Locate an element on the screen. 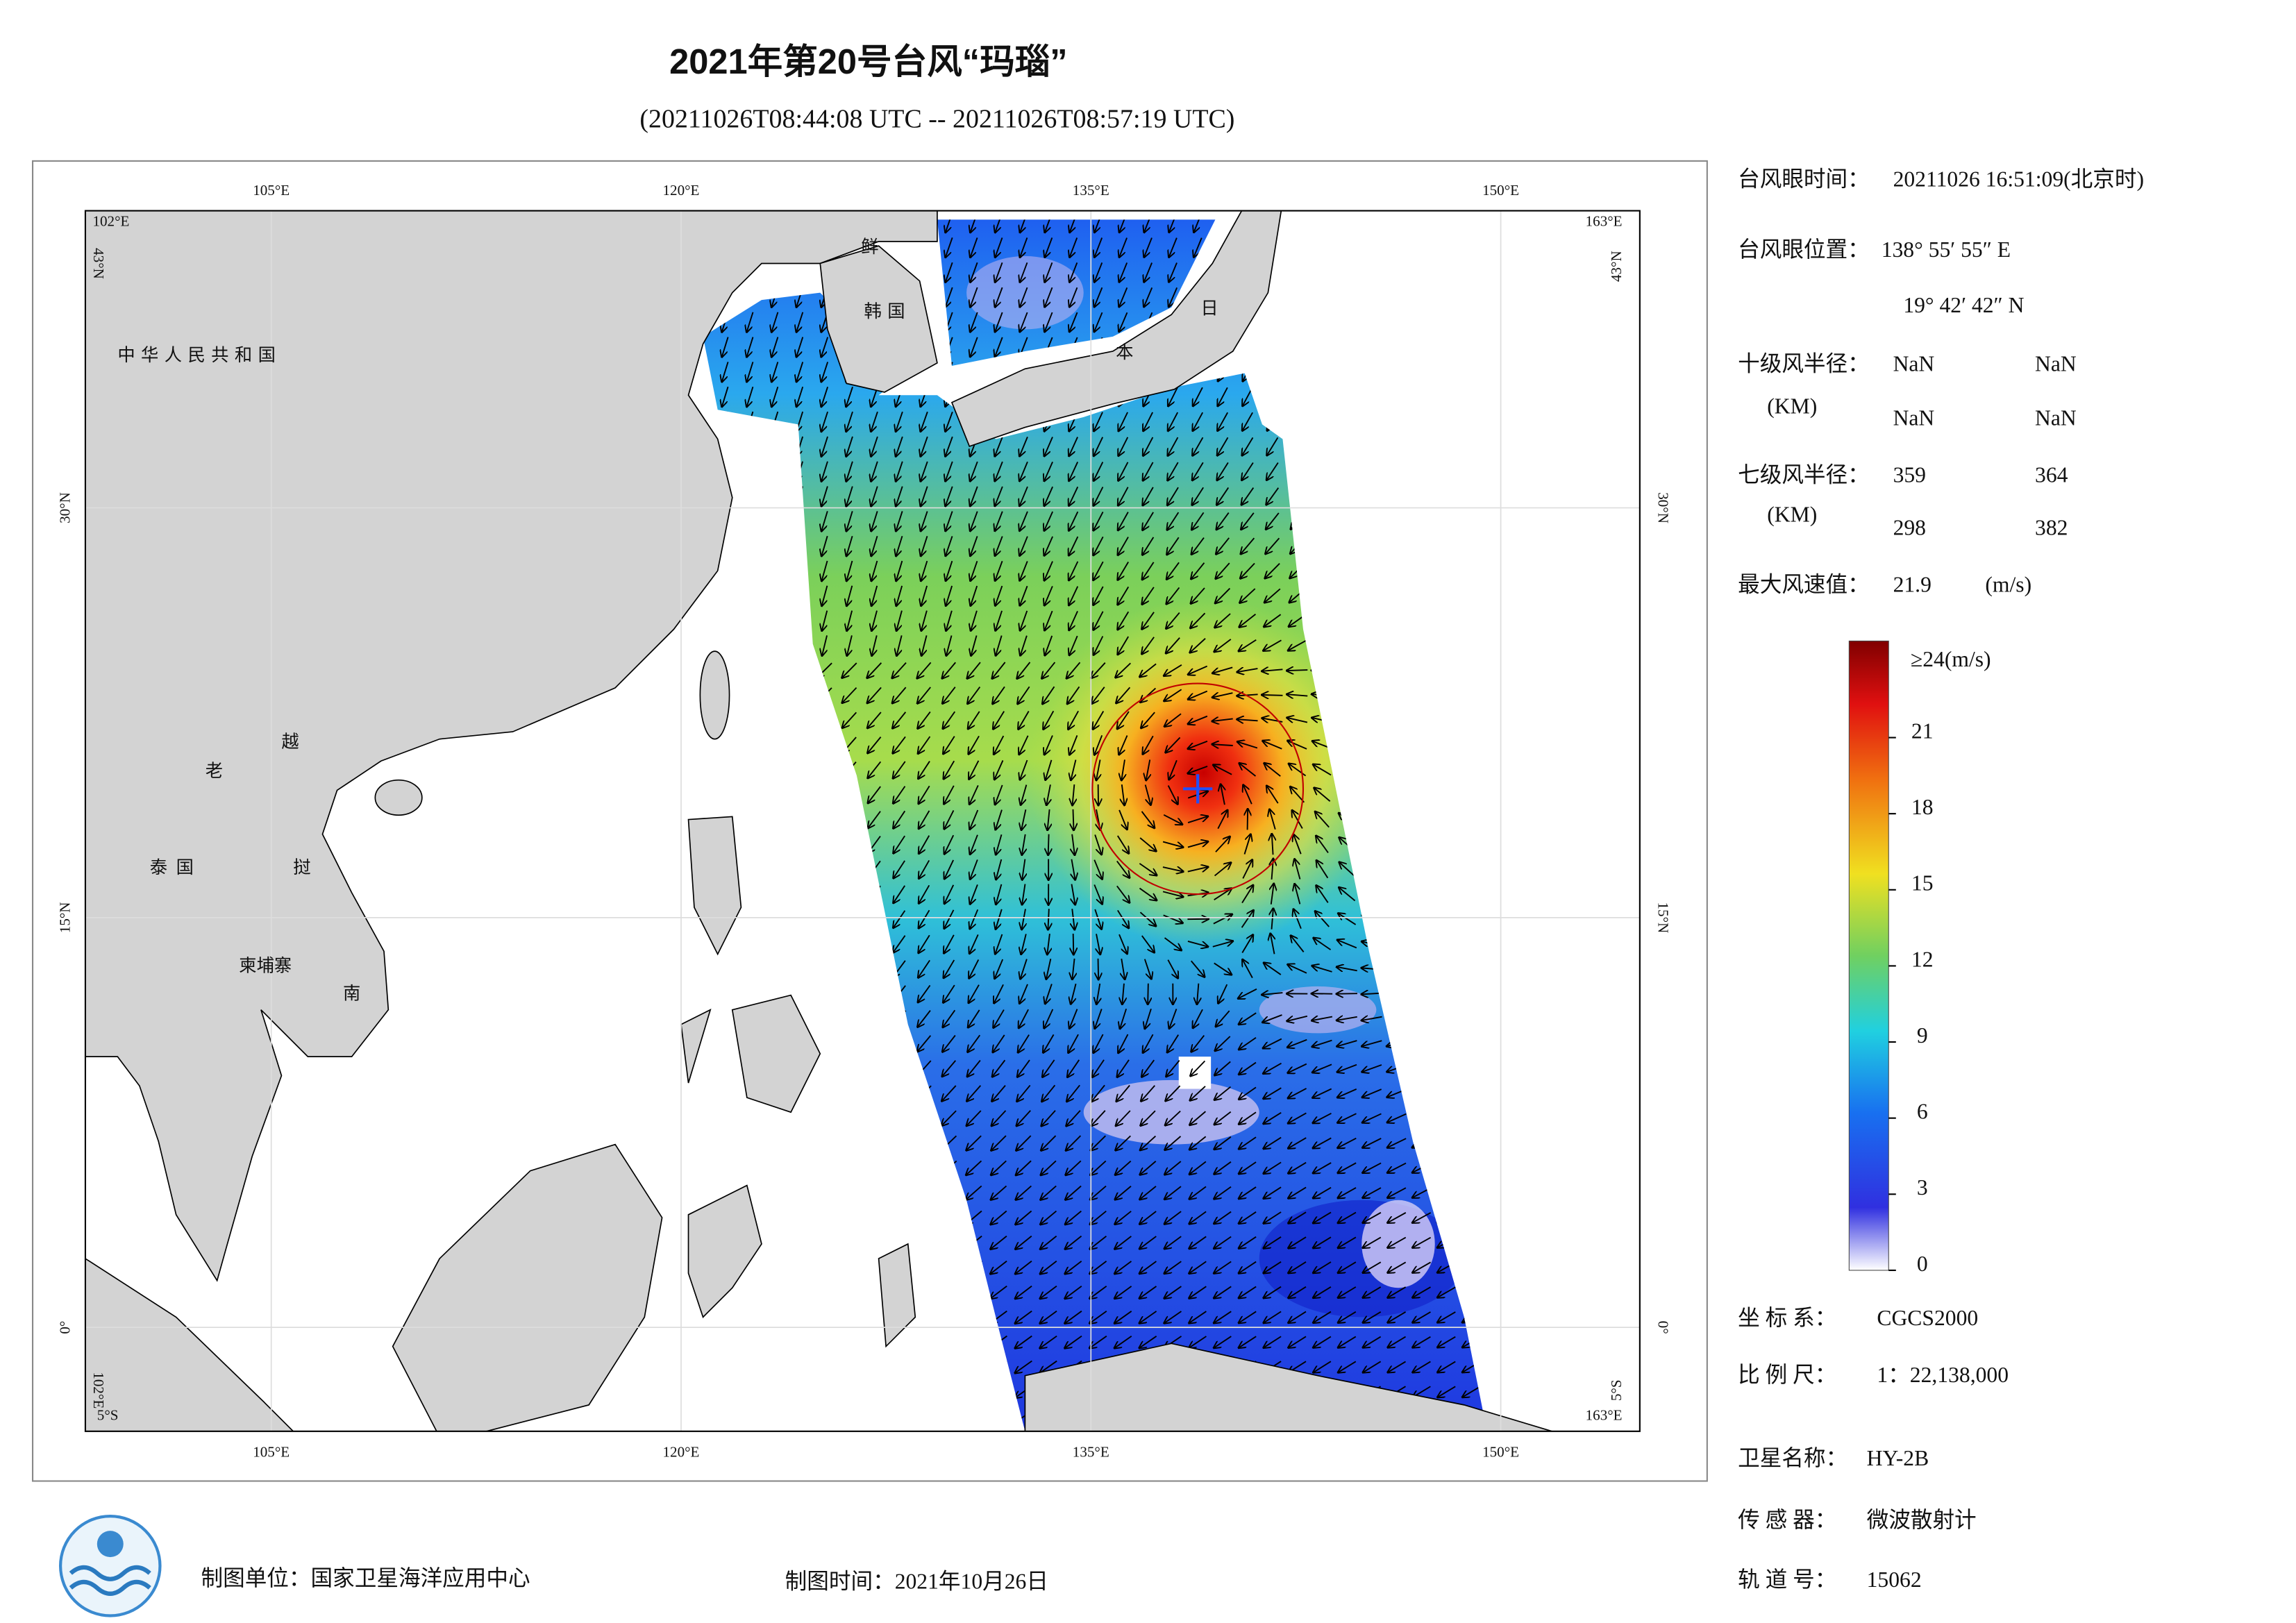 The image size is (2296, 1623). place-label: 本 is located at coordinates (1124, 352).